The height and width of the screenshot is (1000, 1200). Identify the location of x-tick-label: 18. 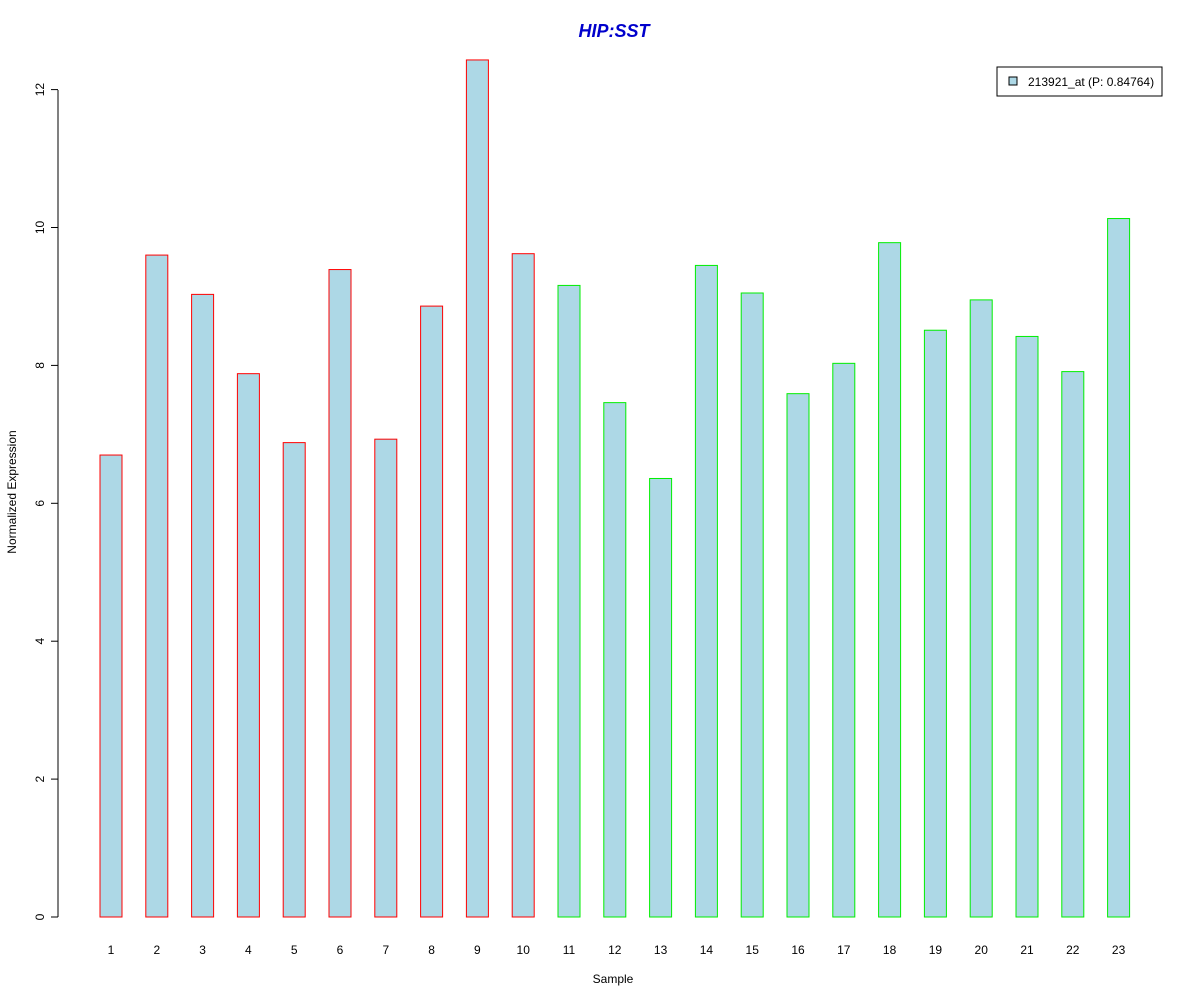
(890, 950).